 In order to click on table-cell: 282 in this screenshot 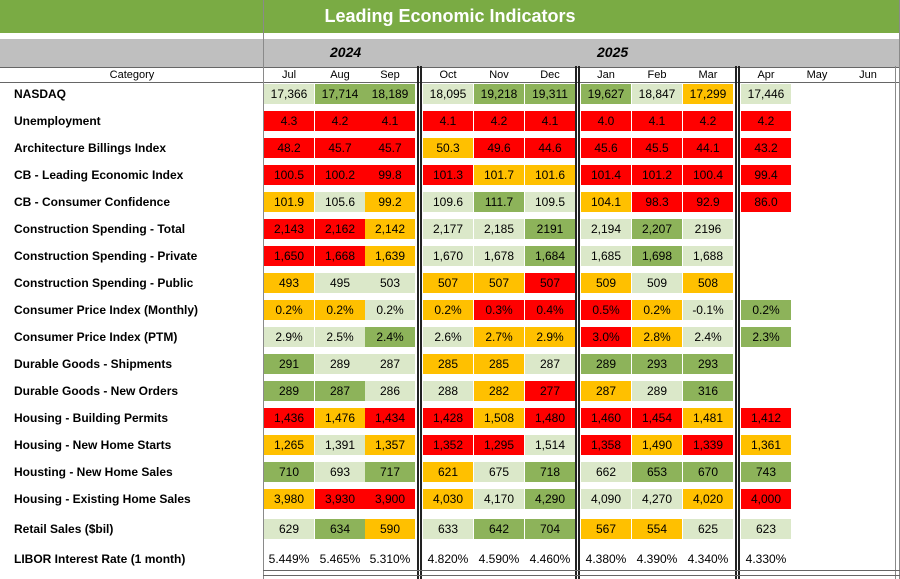, I will do `click(499, 391)`.